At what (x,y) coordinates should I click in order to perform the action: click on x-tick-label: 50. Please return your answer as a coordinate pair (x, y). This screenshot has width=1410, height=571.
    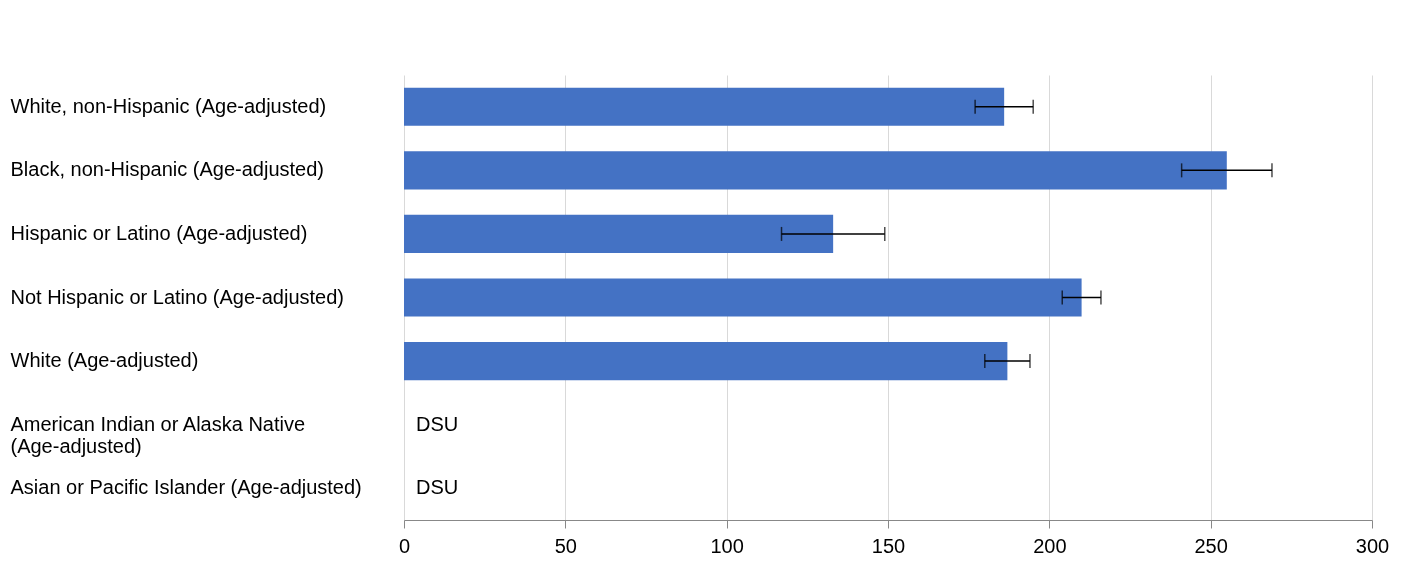
    Looking at the image, I should click on (565, 545).